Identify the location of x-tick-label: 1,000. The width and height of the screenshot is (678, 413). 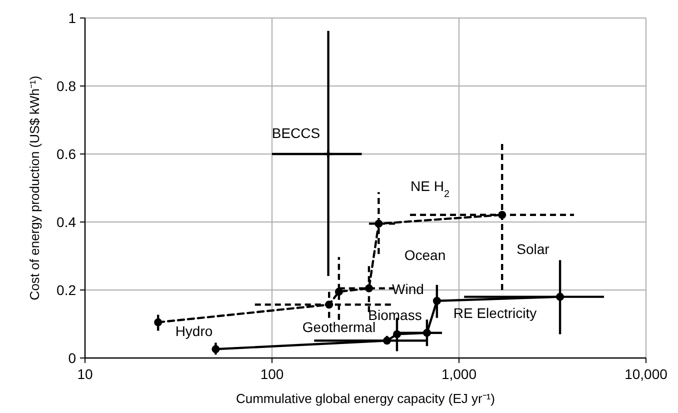
(459, 374).